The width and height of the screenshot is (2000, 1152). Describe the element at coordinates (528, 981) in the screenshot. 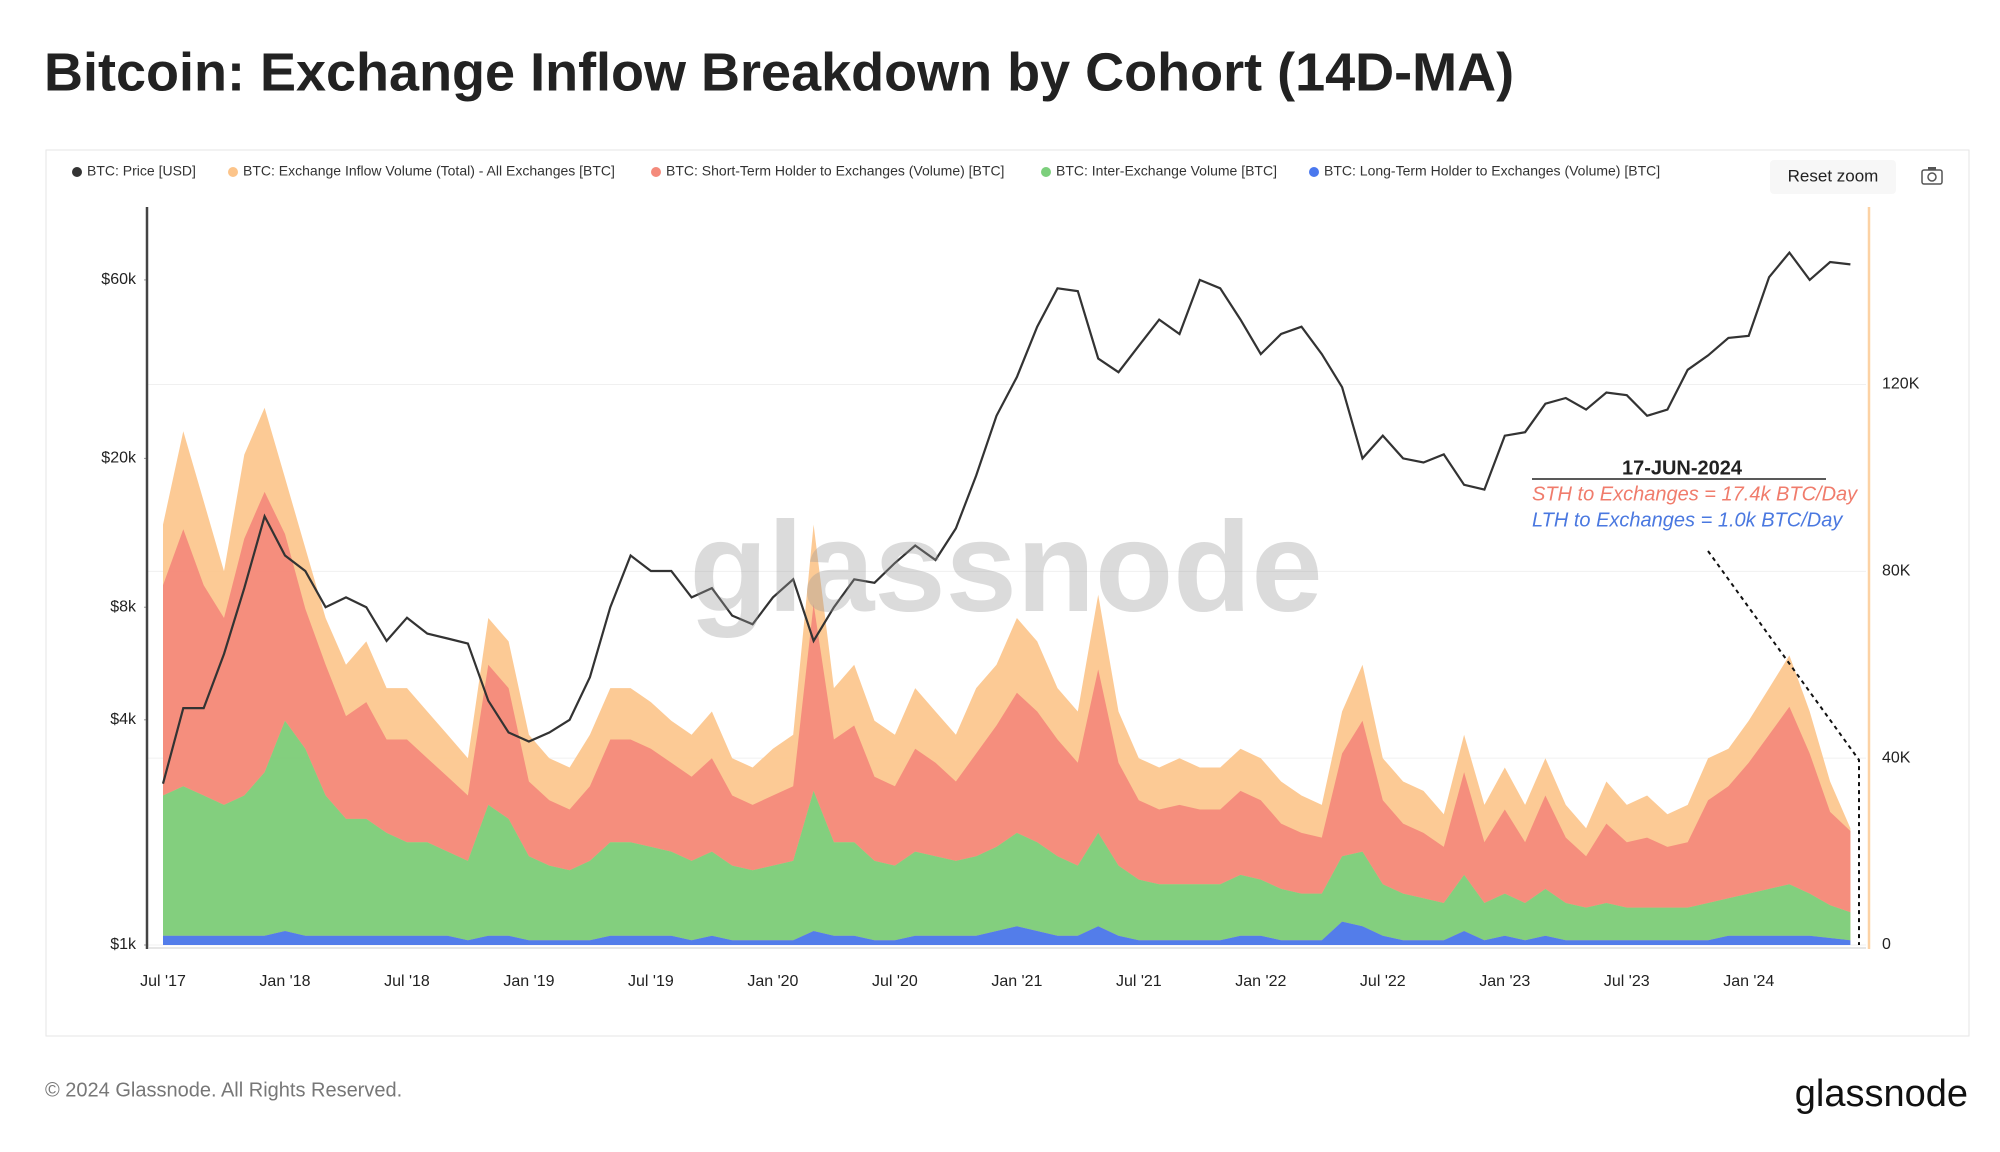

I see `x-tick-label: Jan '19` at that location.